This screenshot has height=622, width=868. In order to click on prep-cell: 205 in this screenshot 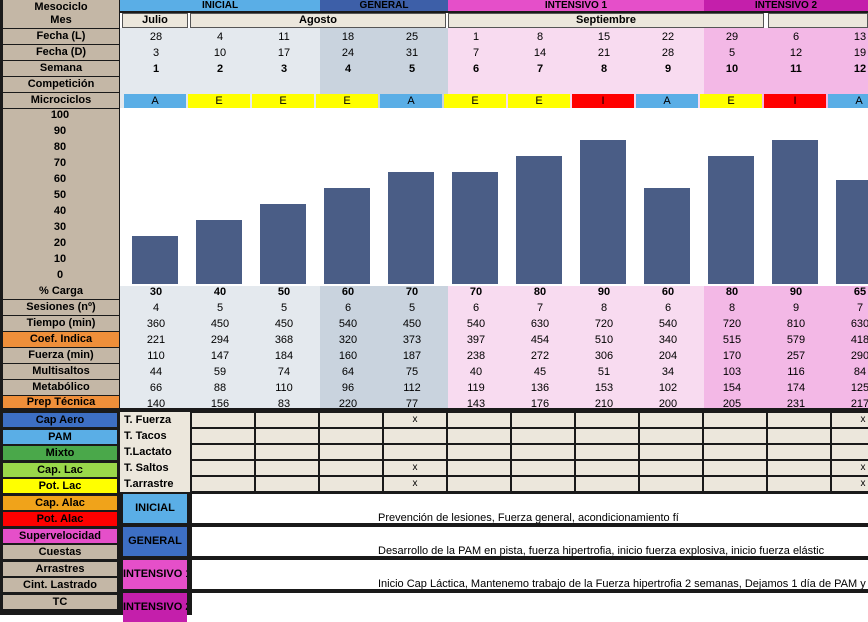, I will do `click(732, 404)`.